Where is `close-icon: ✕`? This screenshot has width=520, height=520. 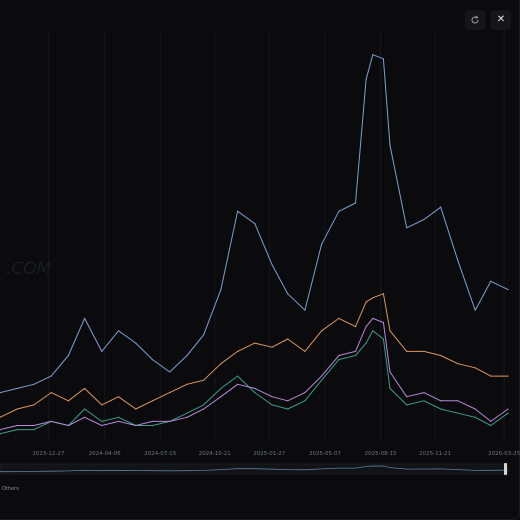
close-icon: ✕ is located at coordinates (501, 19).